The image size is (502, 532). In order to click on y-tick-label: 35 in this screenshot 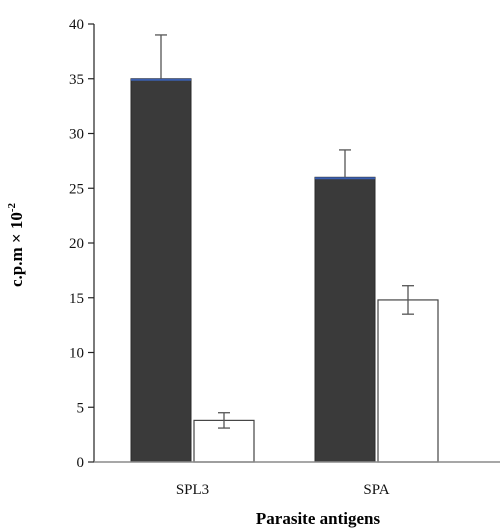, I will do `click(76, 80)`.